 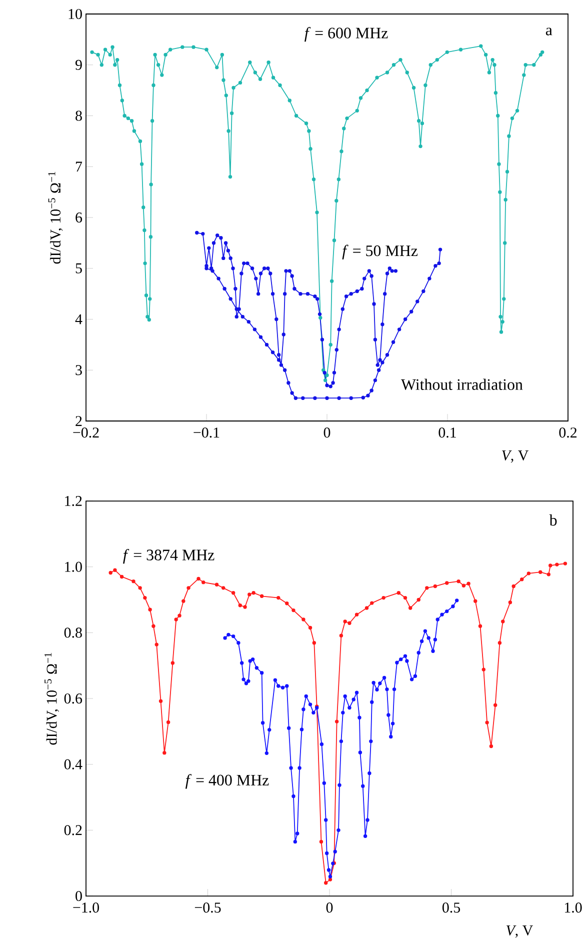 What do you see at coordinates (79, 896) in the screenshot?
I see `y-tick-label: 0` at bounding box center [79, 896].